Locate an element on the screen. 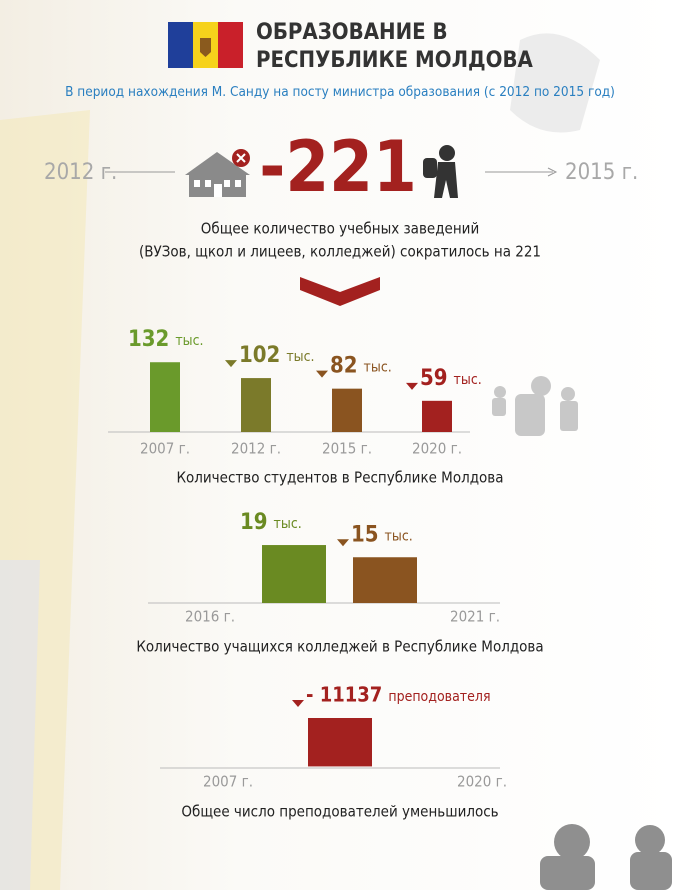 Image resolution: width=681 pixels, height=890 pixels. change-value: -221 is located at coordinates (338, 167).